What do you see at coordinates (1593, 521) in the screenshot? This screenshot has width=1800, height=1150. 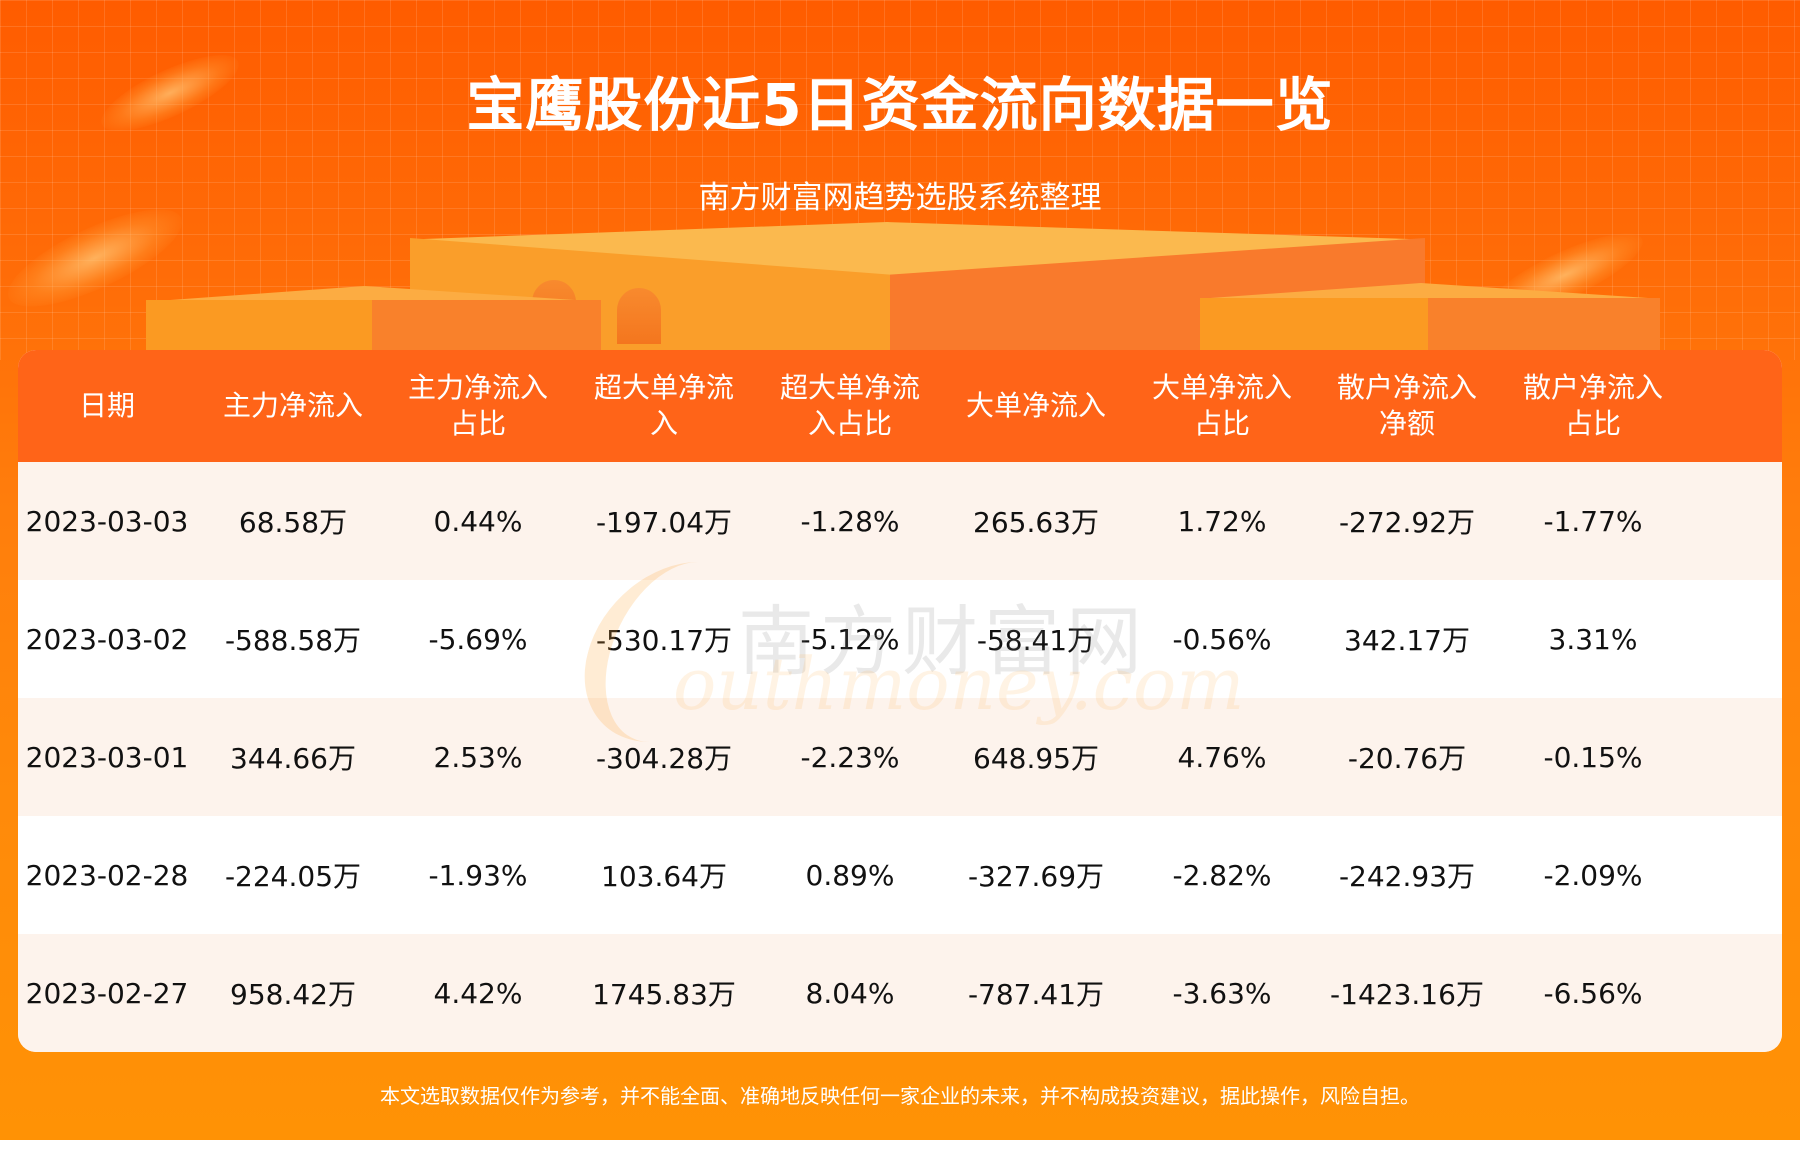 I see `cell-retail-net-inflow-ratio: -1.77%` at bounding box center [1593, 521].